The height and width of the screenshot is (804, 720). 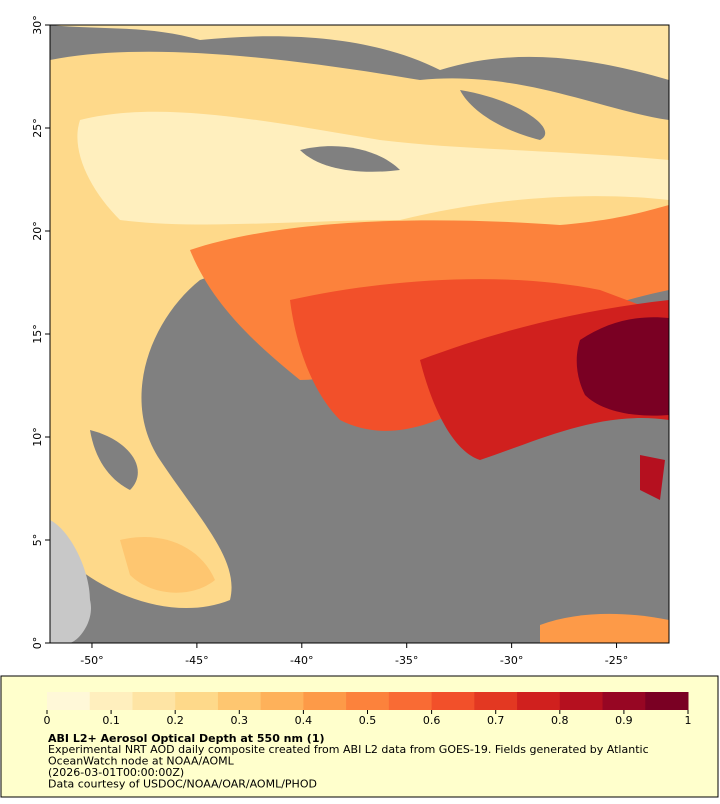 What do you see at coordinates (304, 720) in the screenshot?
I see `colorbar-tick-label: 0.4` at bounding box center [304, 720].